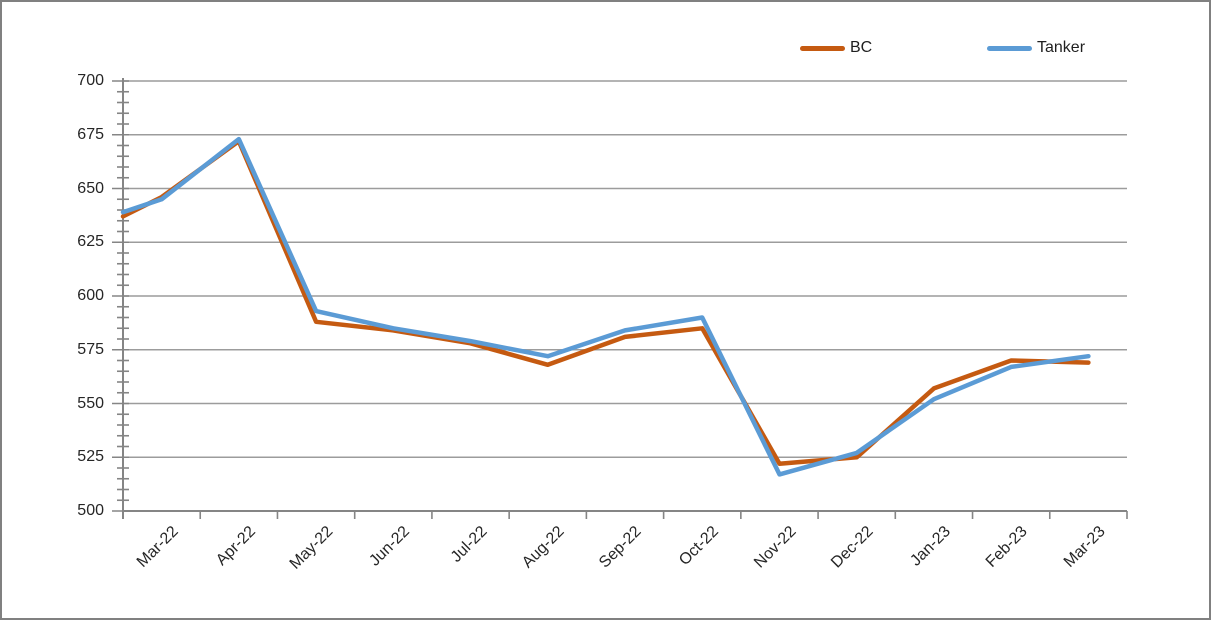  I want to click on y-axis-tick-label: 525, so click(90, 457).